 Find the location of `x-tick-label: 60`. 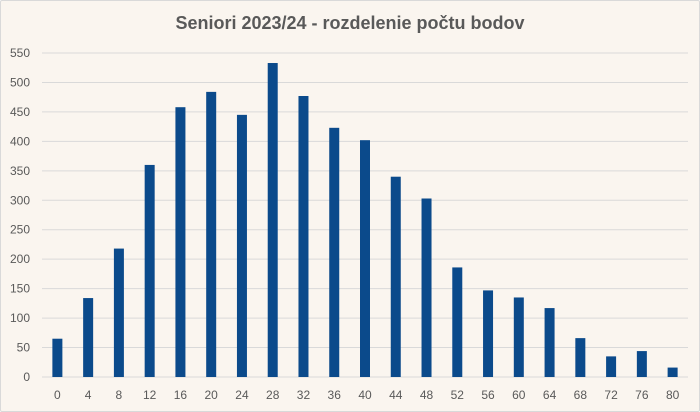

x-tick-label: 60 is located at coordinates (519, 395).